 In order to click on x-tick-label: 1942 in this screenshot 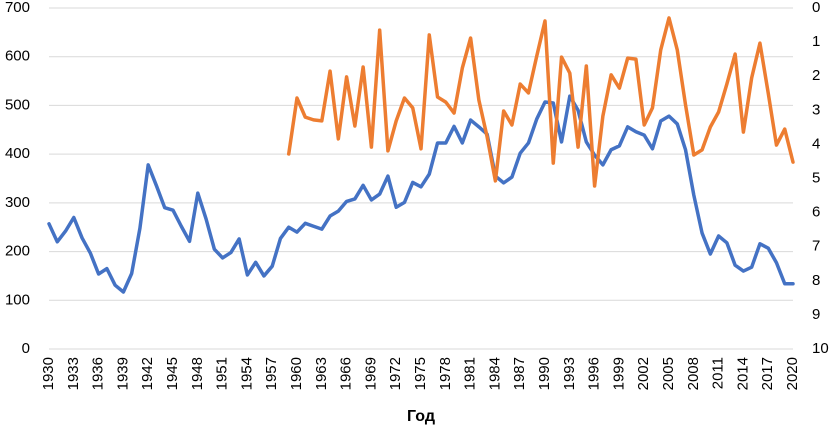, I will do `click(147, 373)`.